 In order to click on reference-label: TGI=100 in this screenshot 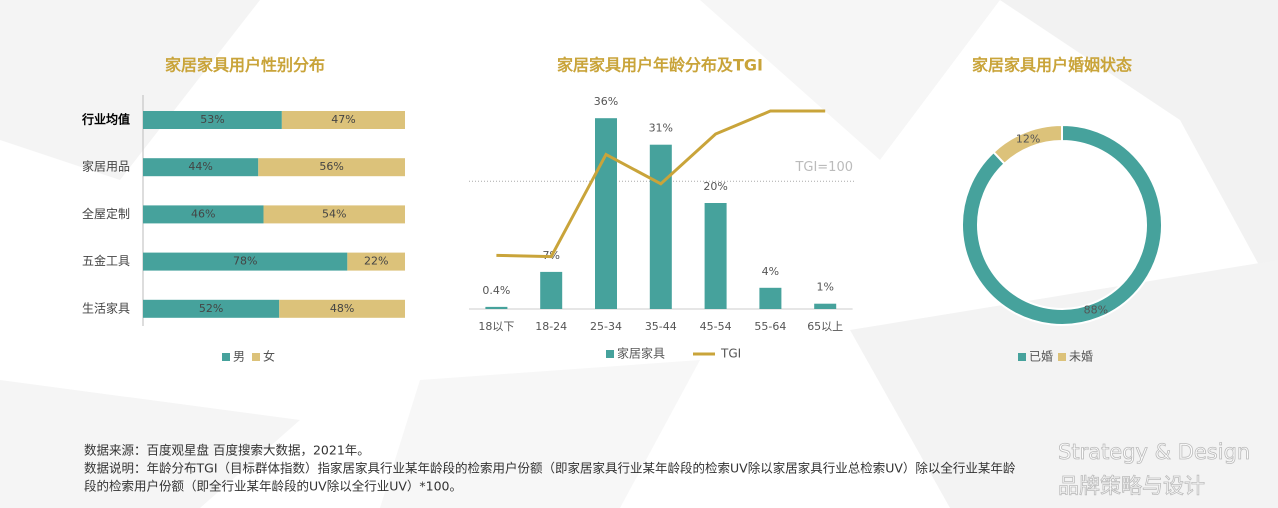, I will do `click(823, 167)`.